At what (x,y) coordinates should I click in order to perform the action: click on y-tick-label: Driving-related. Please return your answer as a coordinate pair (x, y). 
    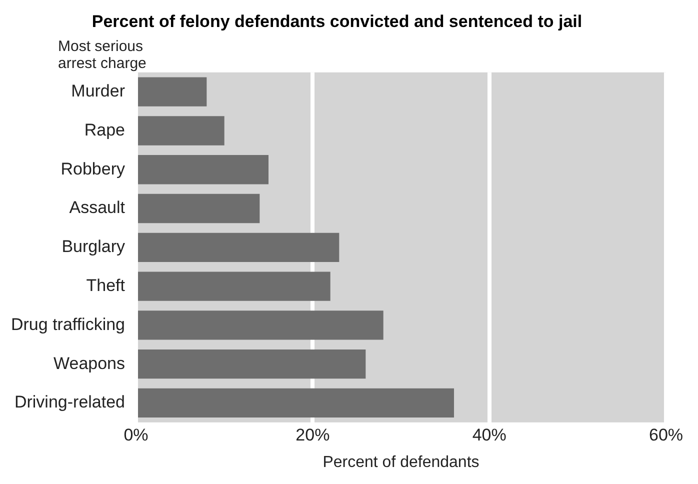
    Looking at the image, I should click on (70, 402).